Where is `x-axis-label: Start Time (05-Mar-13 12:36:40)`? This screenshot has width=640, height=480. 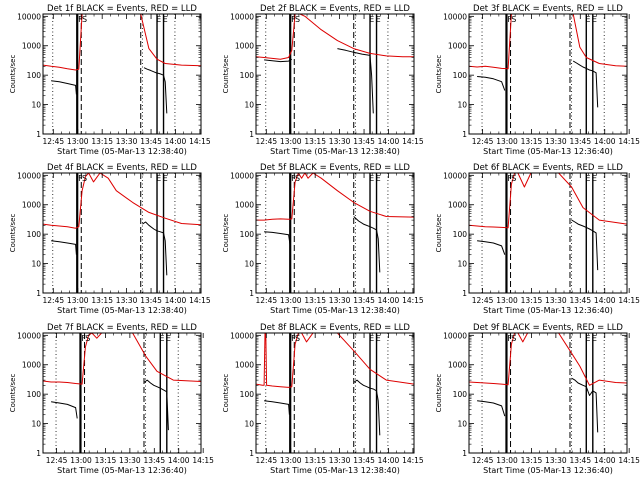
x-axis-label: Start Time (05-Mar-13 12:36:40) is located at coordinates (548, 310).